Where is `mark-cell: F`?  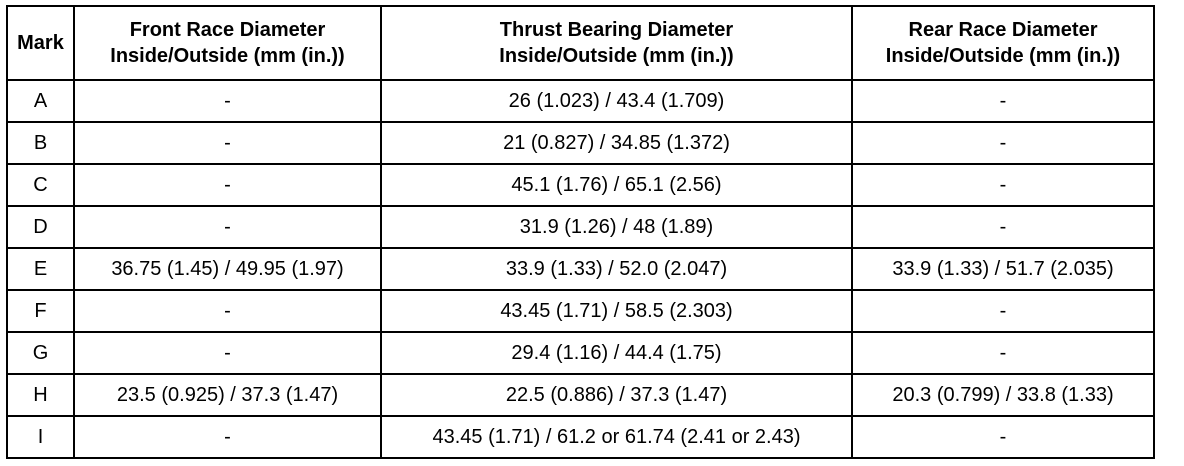 mark-cell: F is located at coordinates (40, 311).